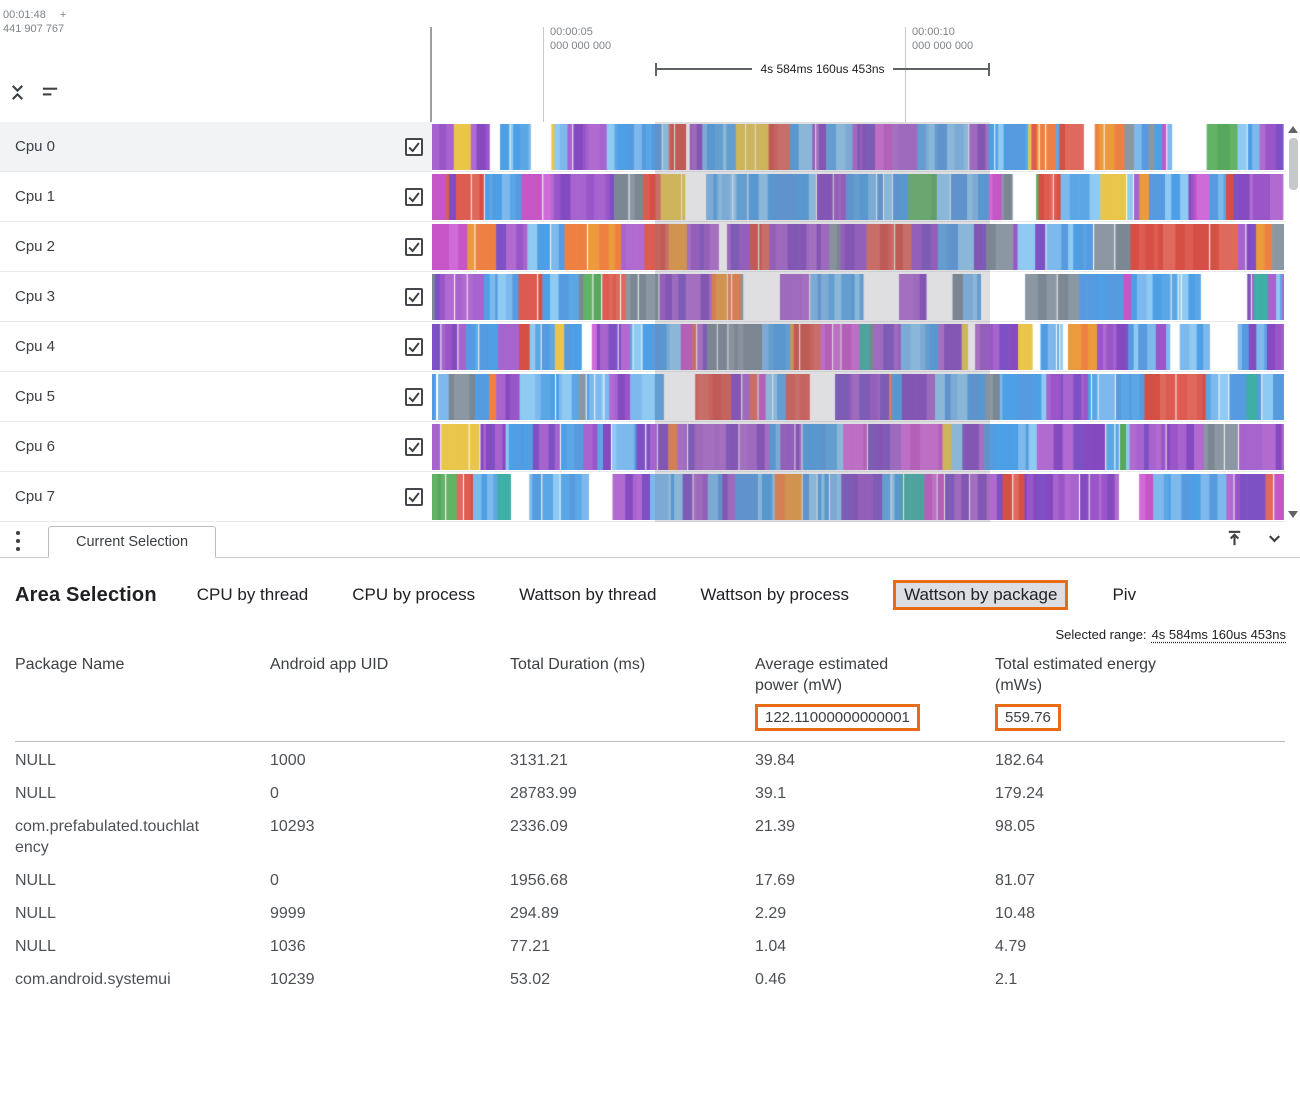 The height and width of the screenshot is (1104, 1300). What do you see at coordinates (775, 880) in the screenshot?
I see `cell-avg-estimated-power: 17.69` at bounding box center [775, 880].